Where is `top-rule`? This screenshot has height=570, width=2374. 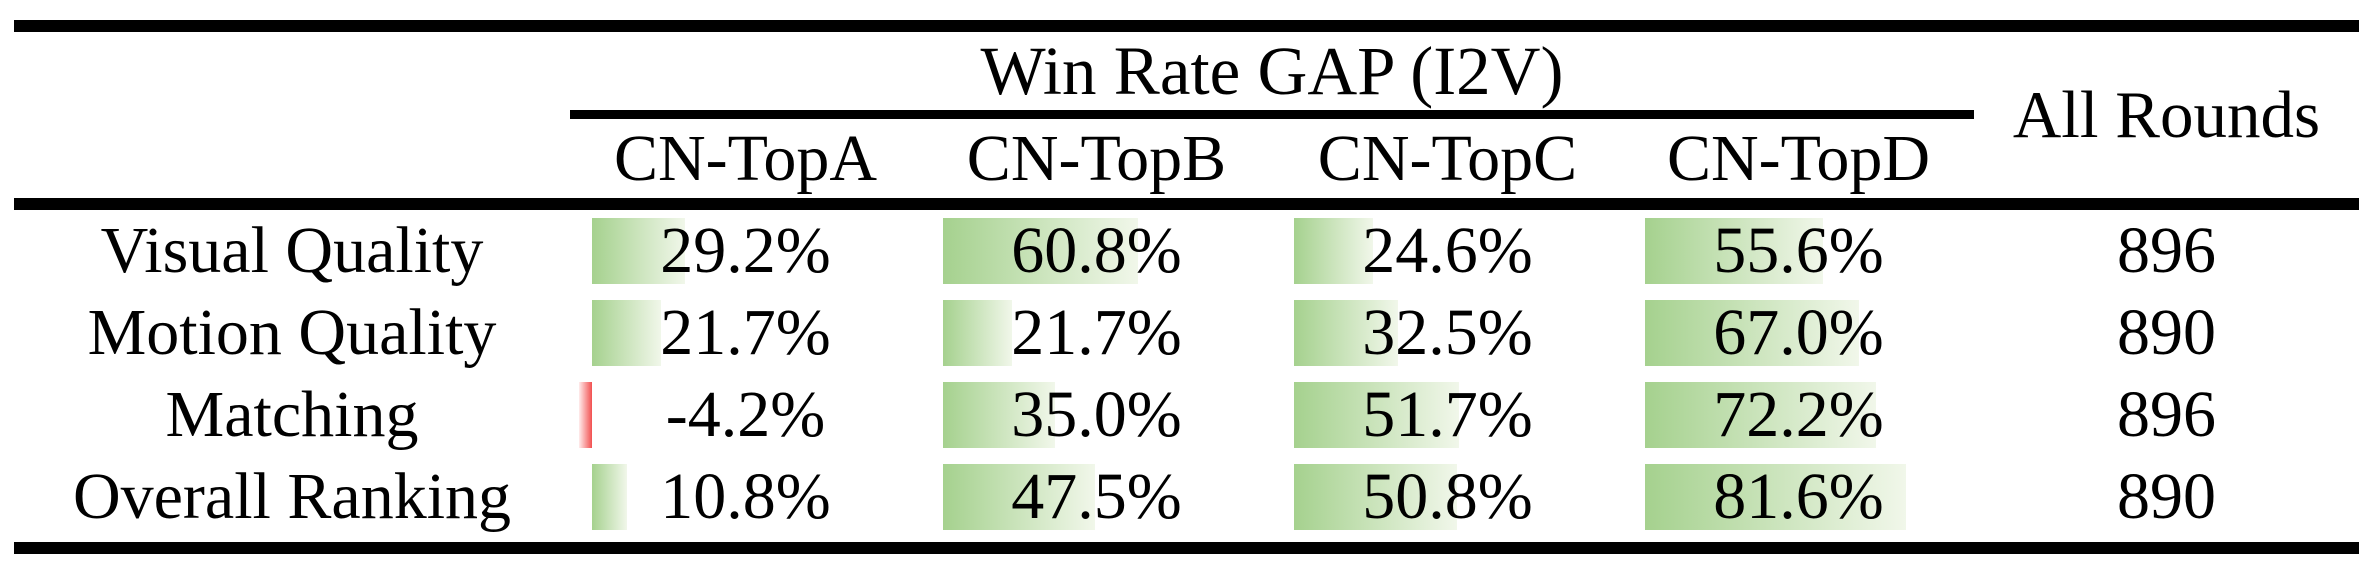
top-rule is located at coordinates (1186, 26).